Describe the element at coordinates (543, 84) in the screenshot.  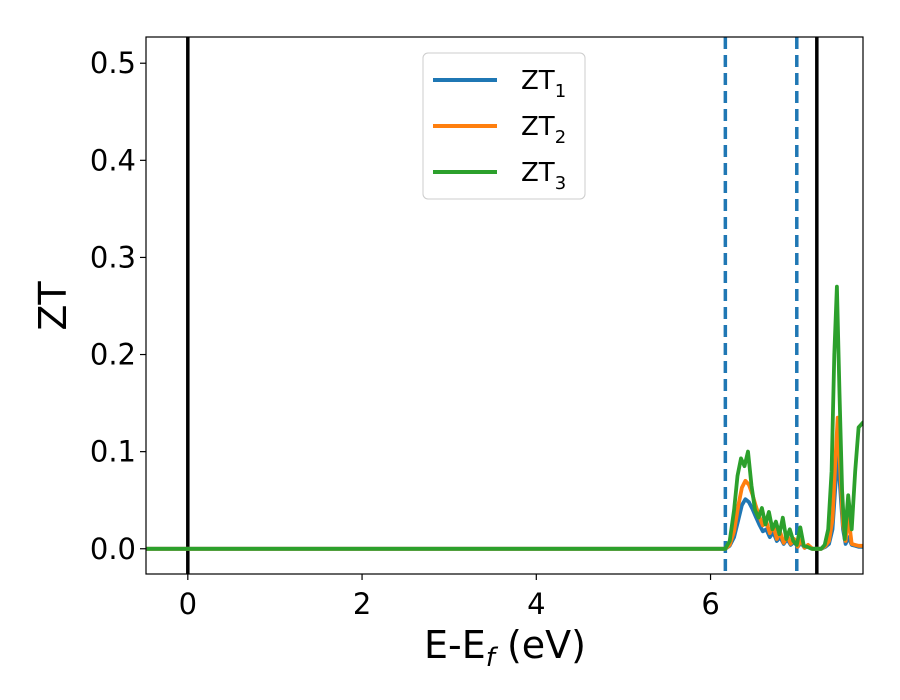
I see `legend-label-1: ZT1` at that location.